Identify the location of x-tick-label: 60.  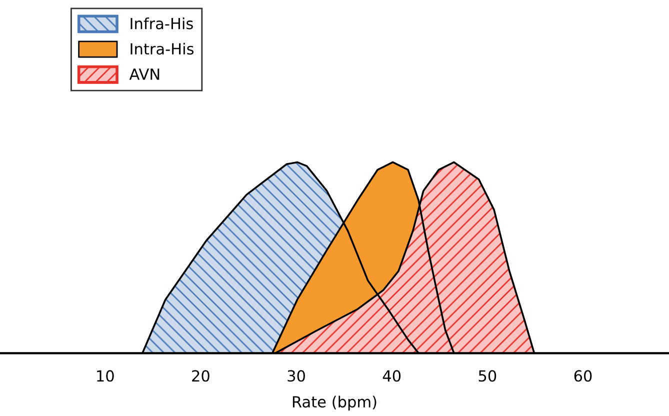
(583, 376).